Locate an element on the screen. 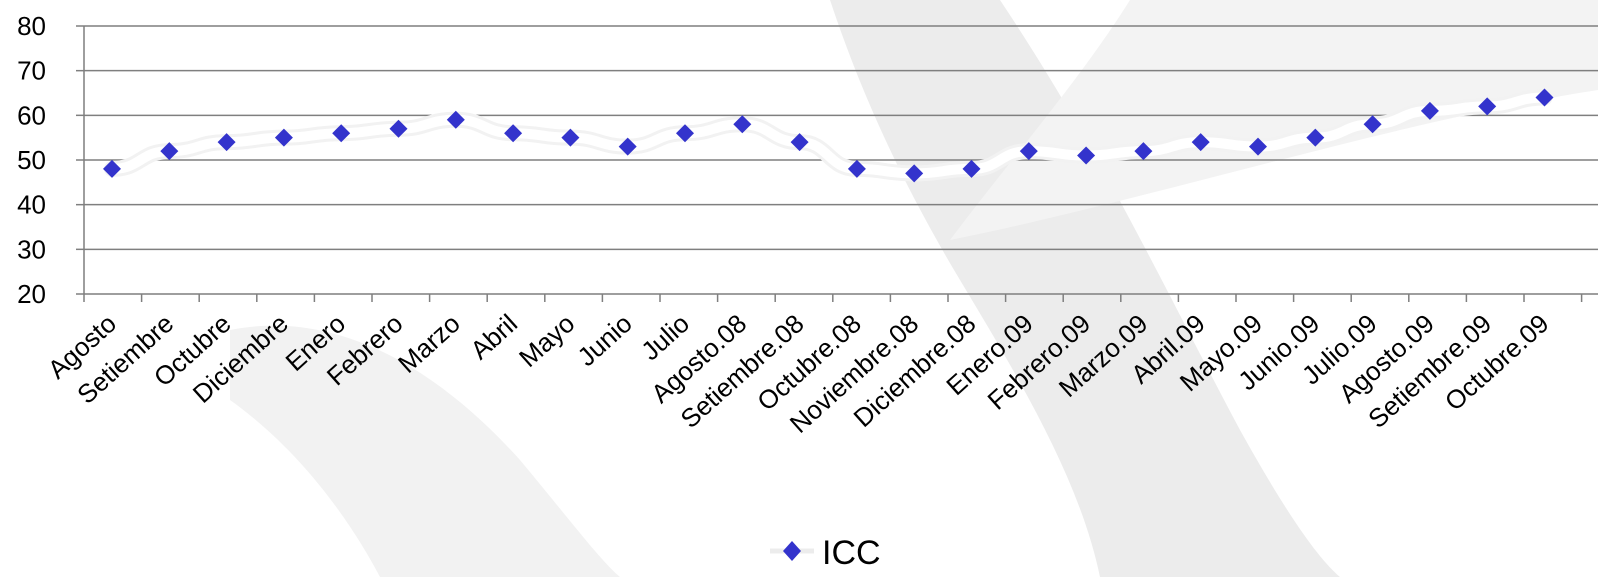 This screenshot has height=577, width=1598. y-tick-labels: 20 30 40 50 60 70 80 is located at coordinates (31, 160).